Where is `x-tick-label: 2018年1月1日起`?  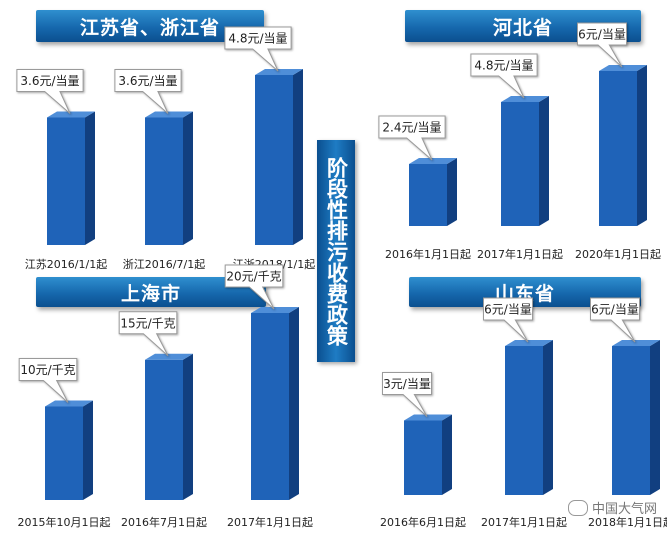 x-tick-label: 2018年1月1日起 is located at coordinates (627, 522).